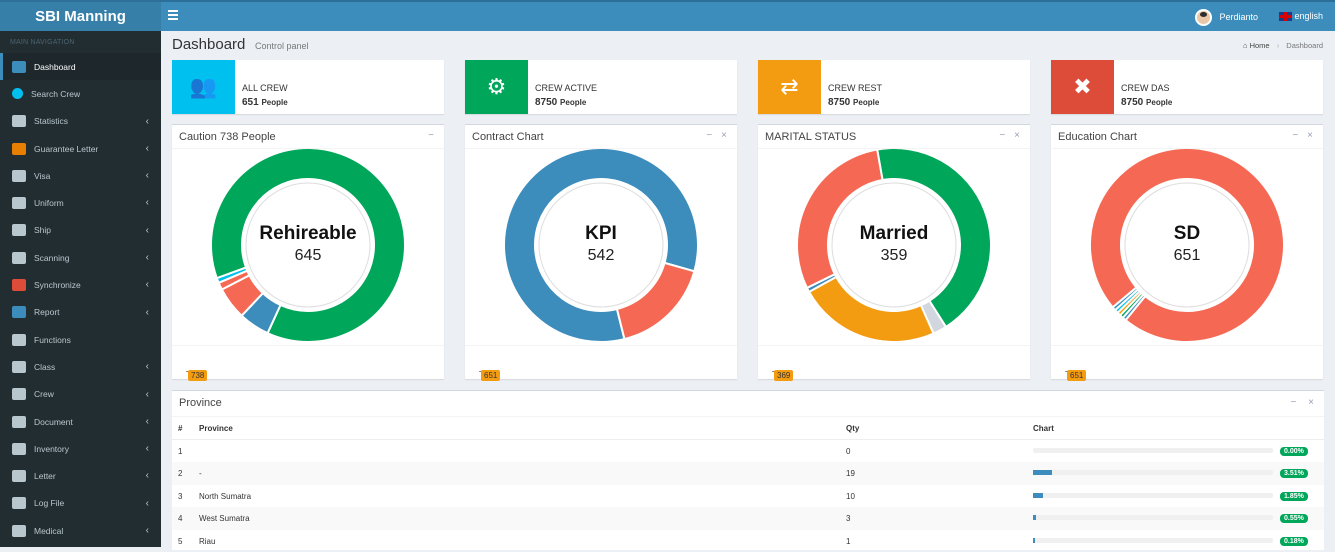 Image resolution: width=1335 pixels, height=552 pixels. What do you see at coordinates (197, 375) in the screenshot?
I see `total-badge: 738` at bounding box center [197, 375].